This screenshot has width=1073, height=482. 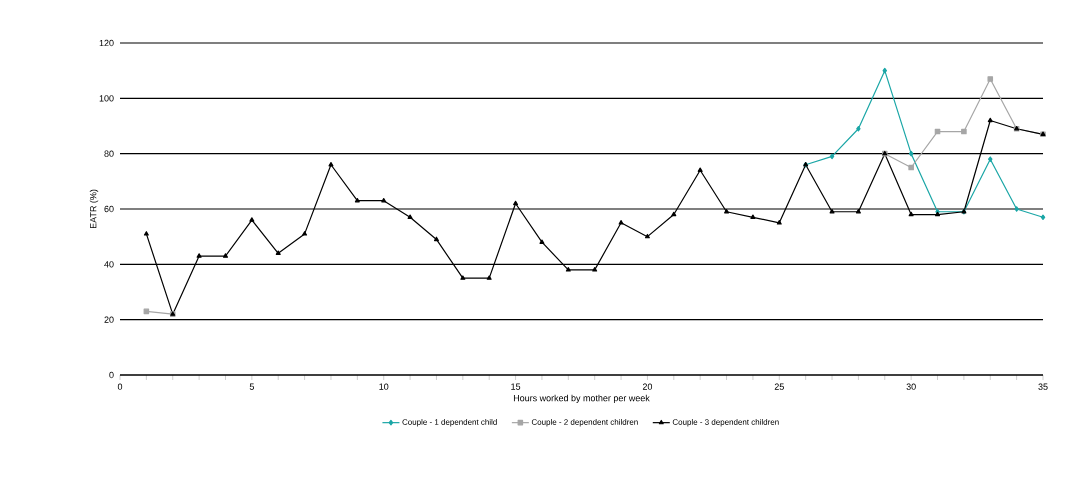 I want to click on y-tick-label: 0, so click(x=111, y=375).